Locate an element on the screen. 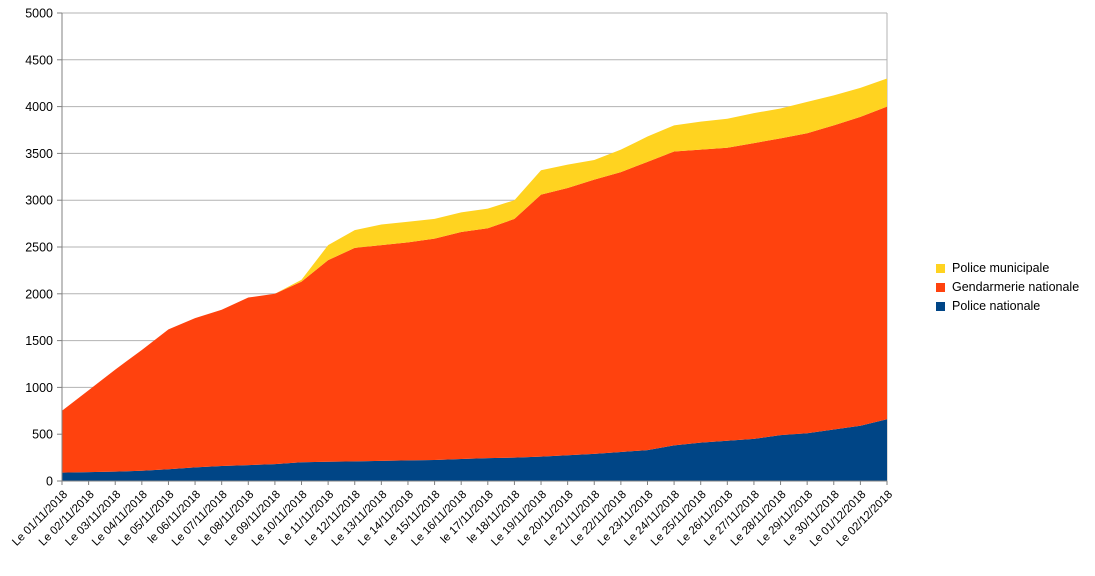  area-series-police-nationale is located at coordinates (474, 450).